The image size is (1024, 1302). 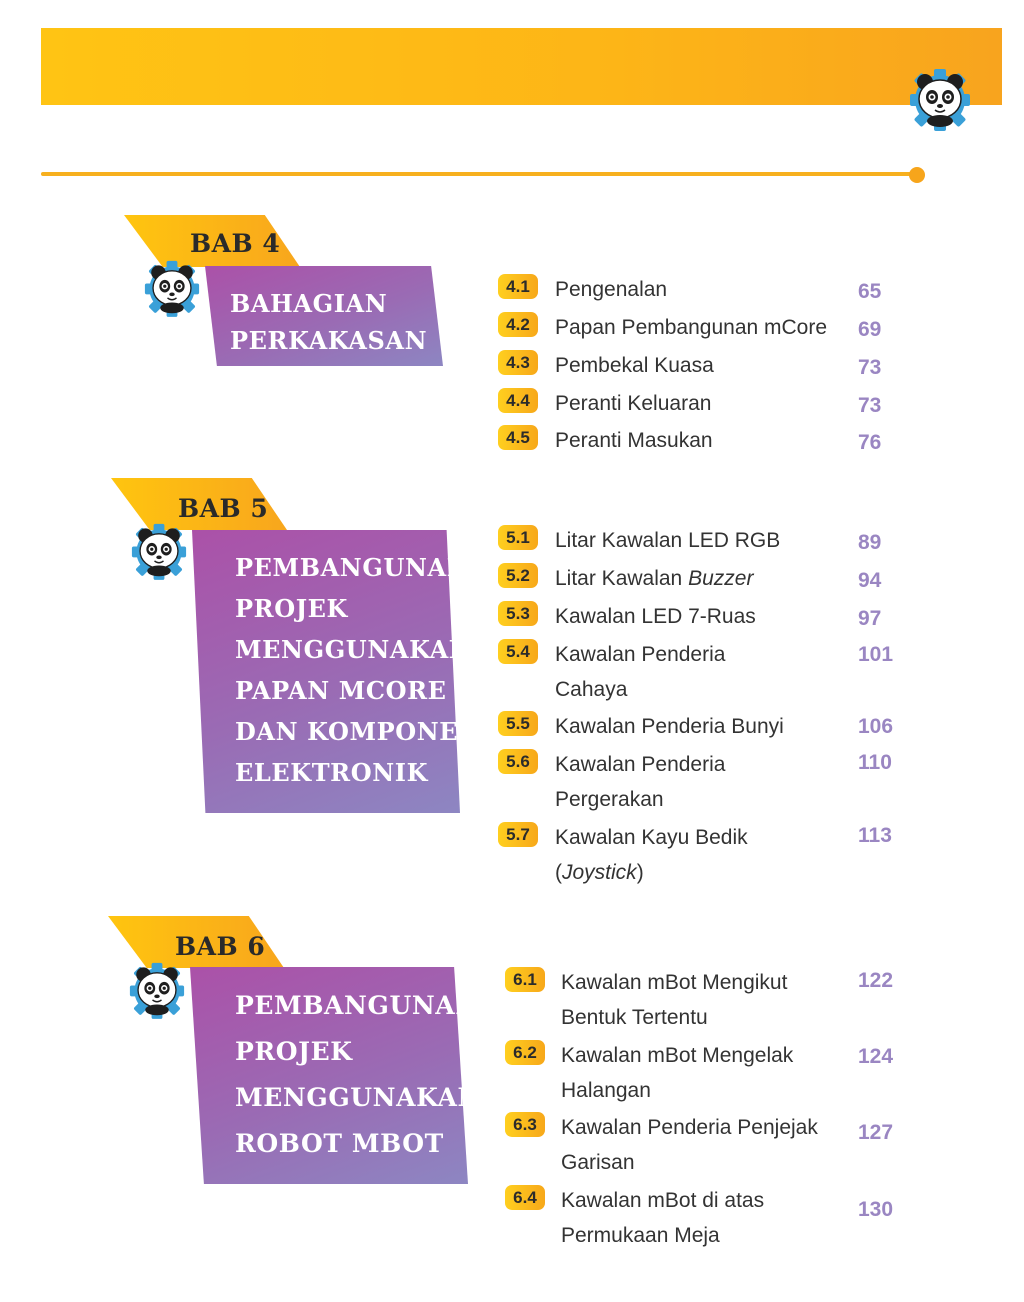 I want to click on section-title: Kawalan mBot Mengelak, so click(x=677, y=1055).